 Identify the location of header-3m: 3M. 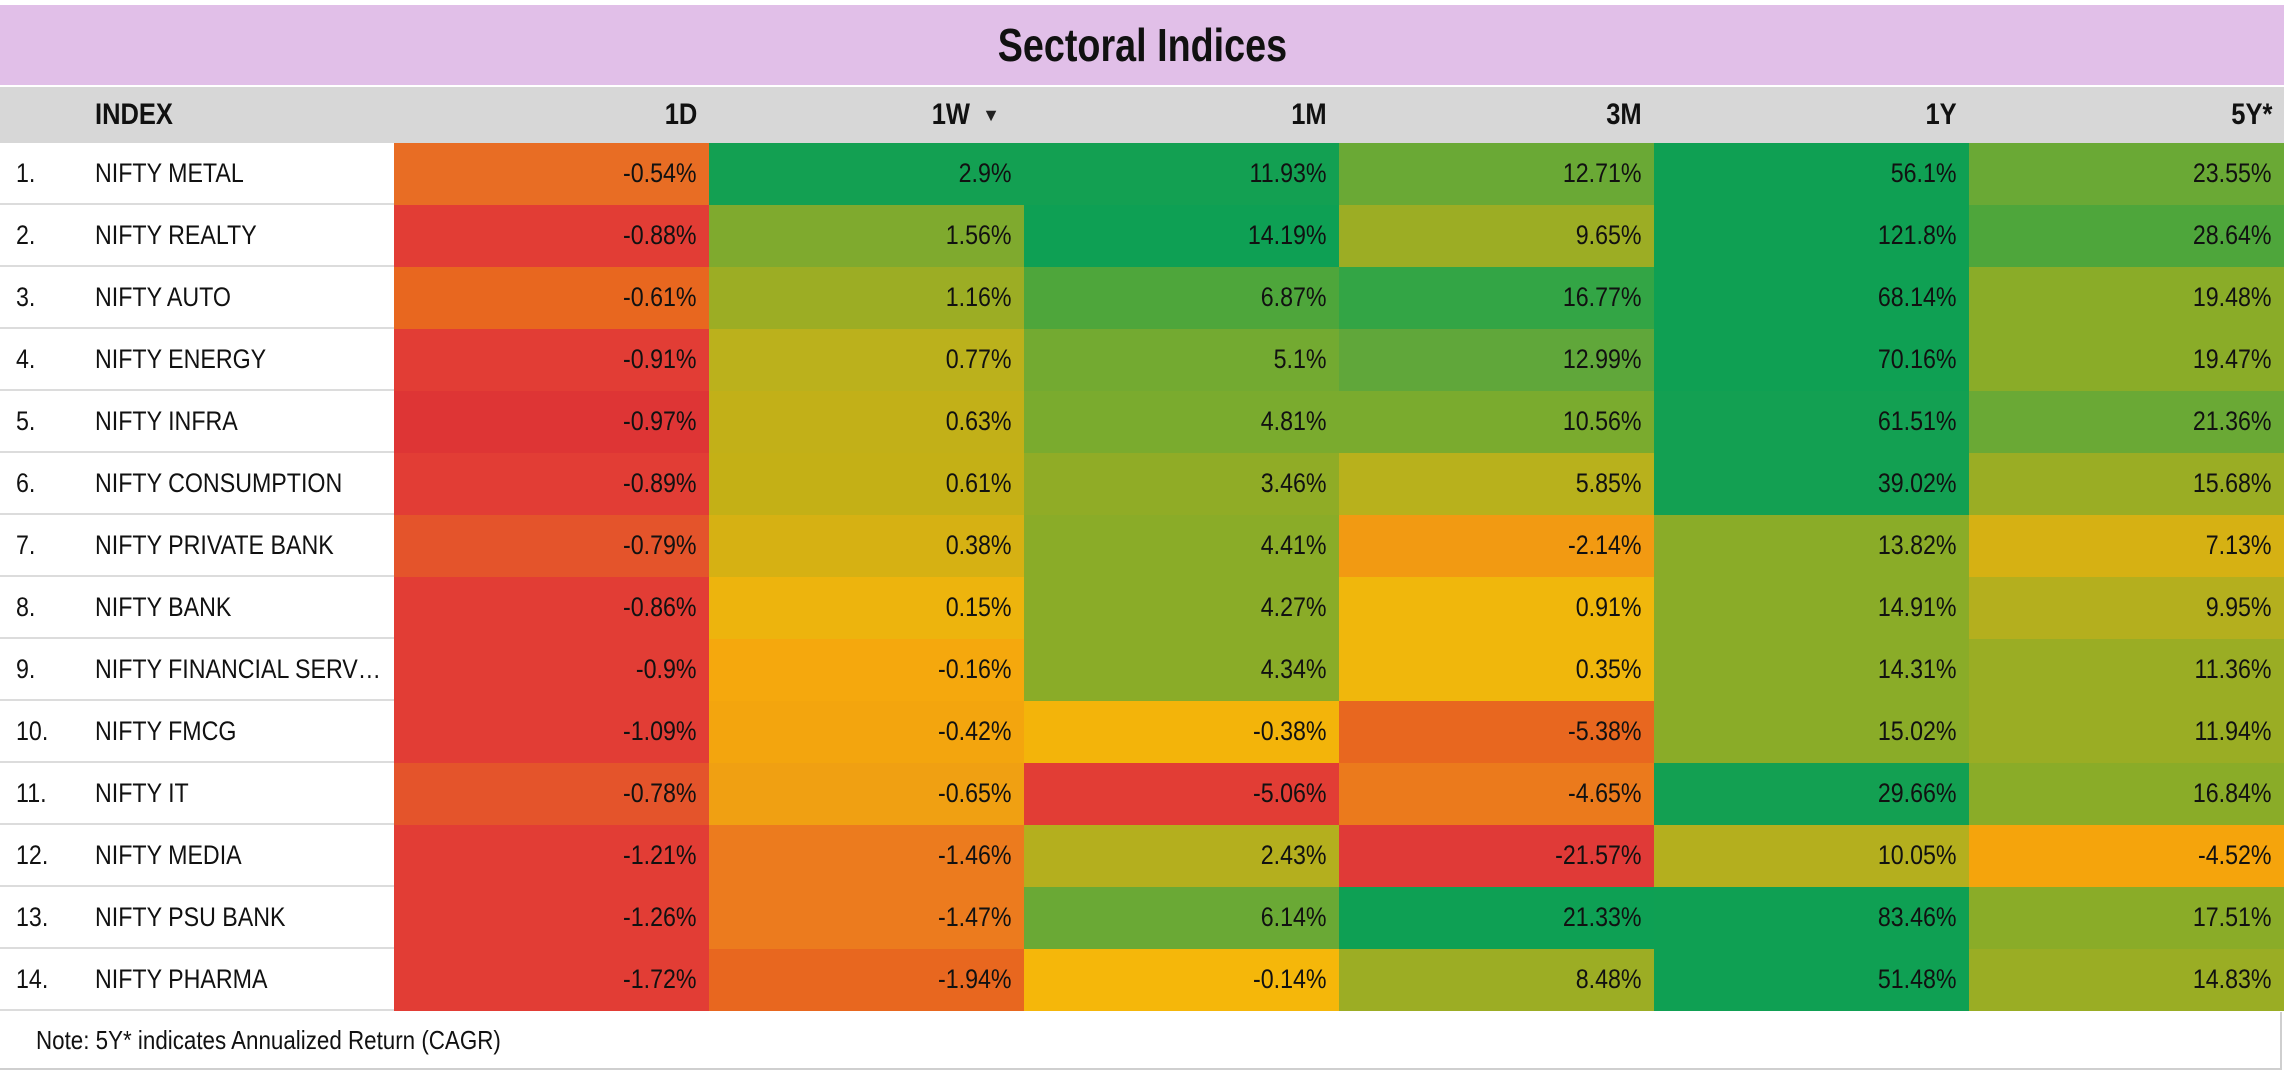
(1496, 115).